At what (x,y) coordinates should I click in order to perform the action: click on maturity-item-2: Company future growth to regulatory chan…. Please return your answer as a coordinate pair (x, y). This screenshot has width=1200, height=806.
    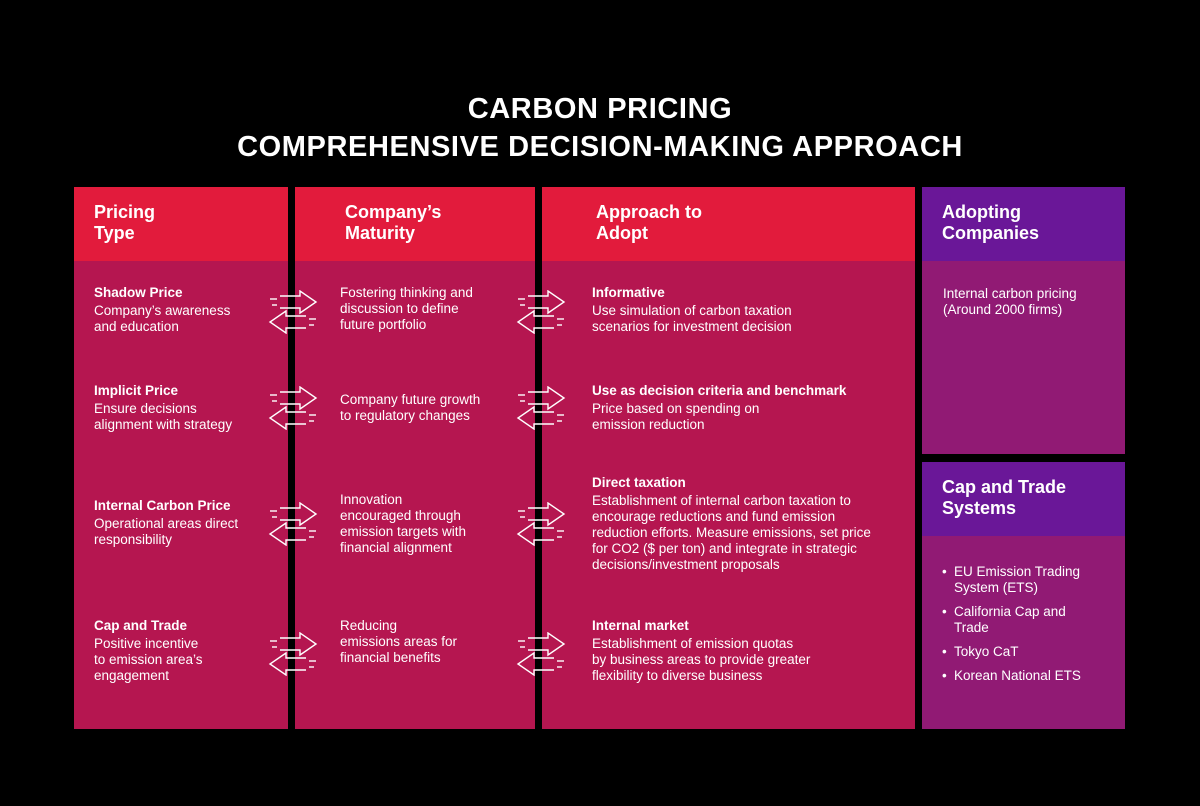
    Looking at the image, I should click on (410, 408).